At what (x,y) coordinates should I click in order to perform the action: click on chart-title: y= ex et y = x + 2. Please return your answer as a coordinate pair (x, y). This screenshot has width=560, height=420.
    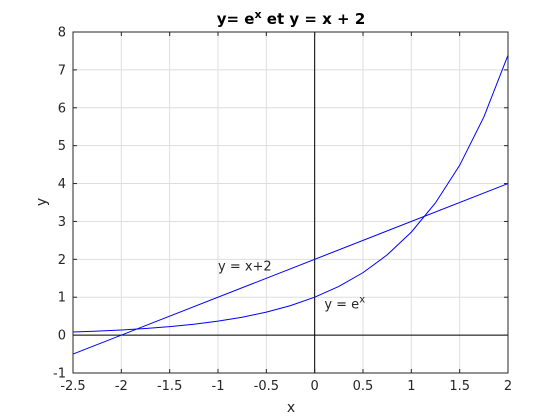
    Looking at the image, I should click on (291, 18).